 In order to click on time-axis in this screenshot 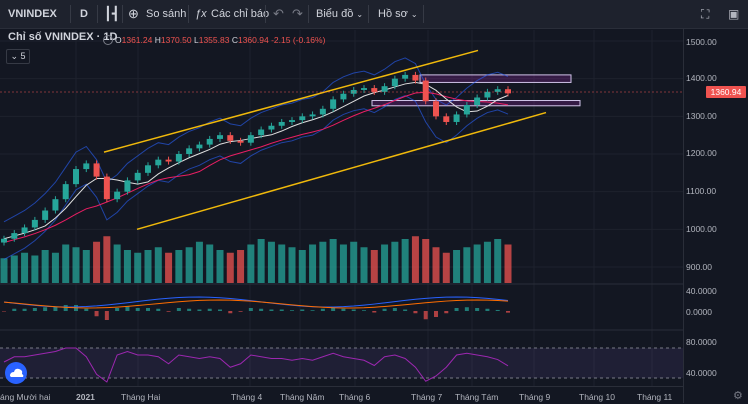, I will do `click(341, 395)`.